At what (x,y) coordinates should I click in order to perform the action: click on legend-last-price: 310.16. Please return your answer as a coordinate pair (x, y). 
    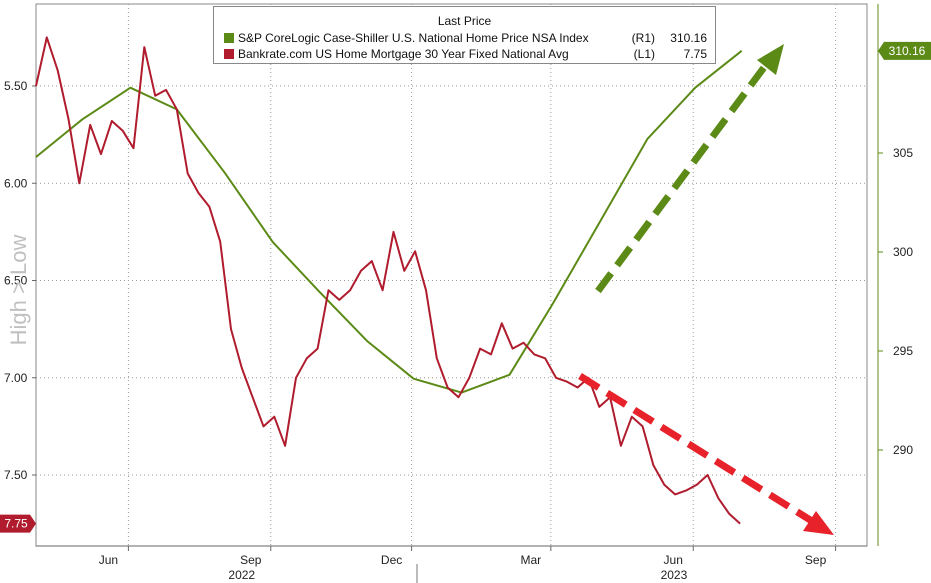
    Looking at the image, I should click on (688, 38).